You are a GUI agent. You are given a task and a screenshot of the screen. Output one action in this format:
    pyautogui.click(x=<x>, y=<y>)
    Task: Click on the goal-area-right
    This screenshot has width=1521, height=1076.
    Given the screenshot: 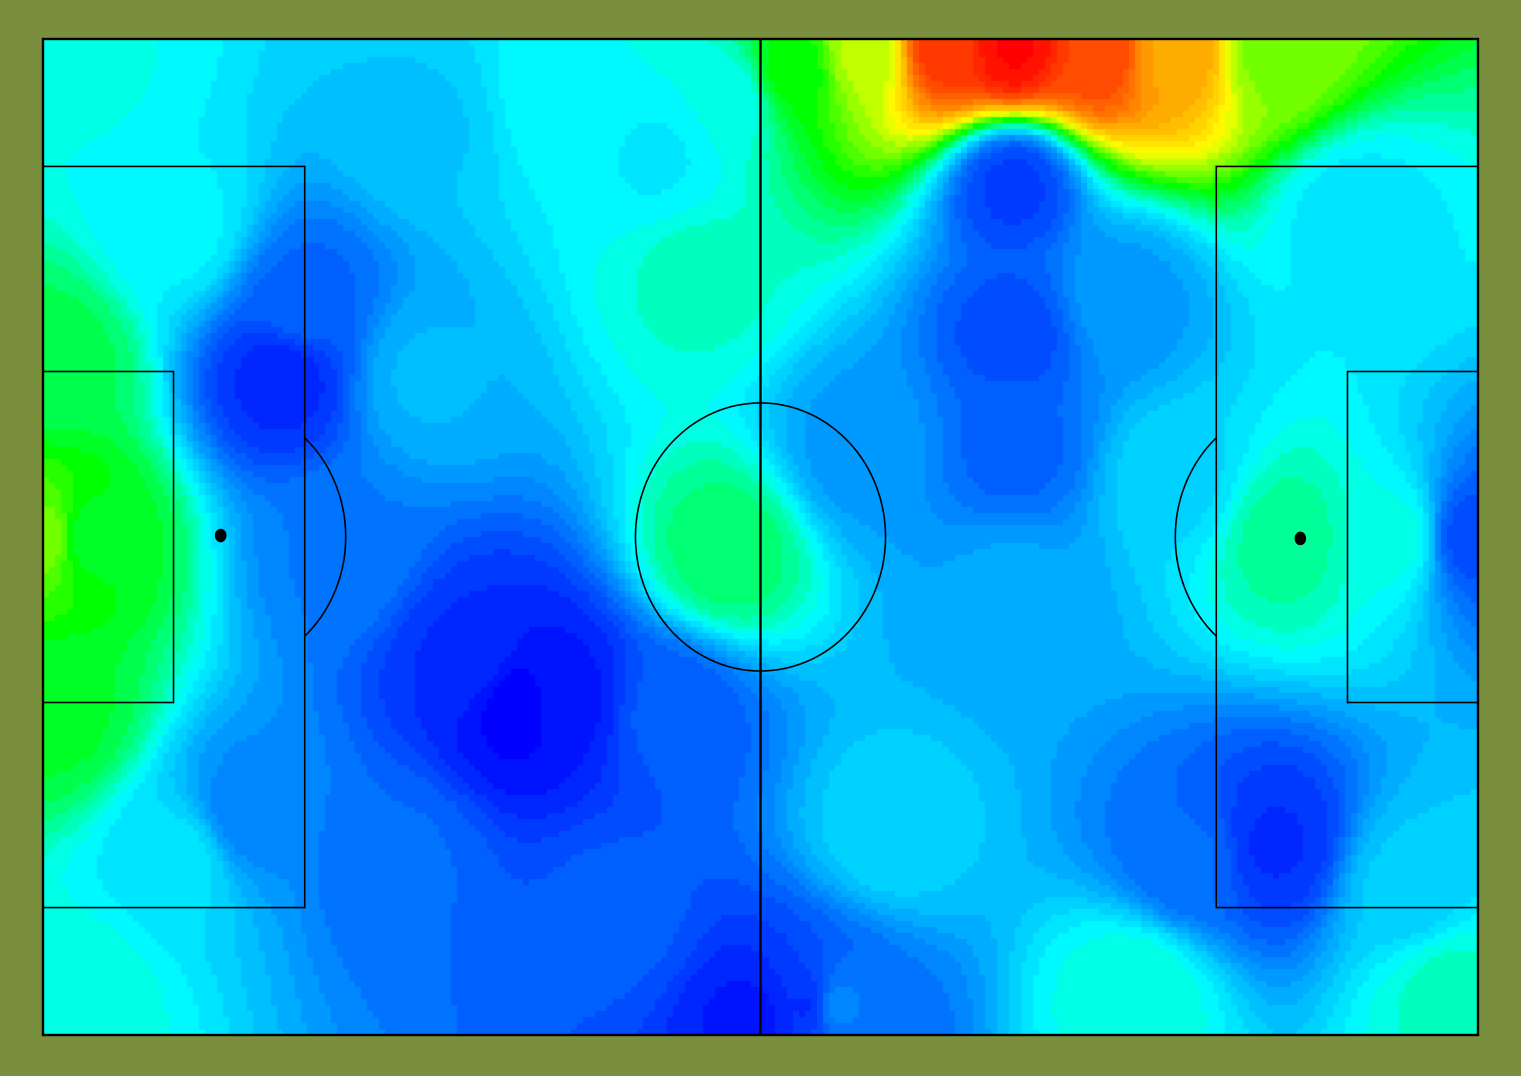 What is the action you would take?
    pyautogui.click(x=1412, y=537)
    